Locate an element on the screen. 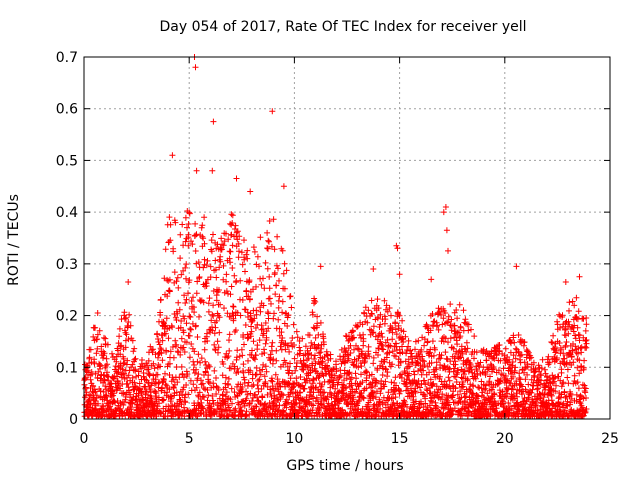  x-tick-label: 5 is located at coordinates (189, 439).